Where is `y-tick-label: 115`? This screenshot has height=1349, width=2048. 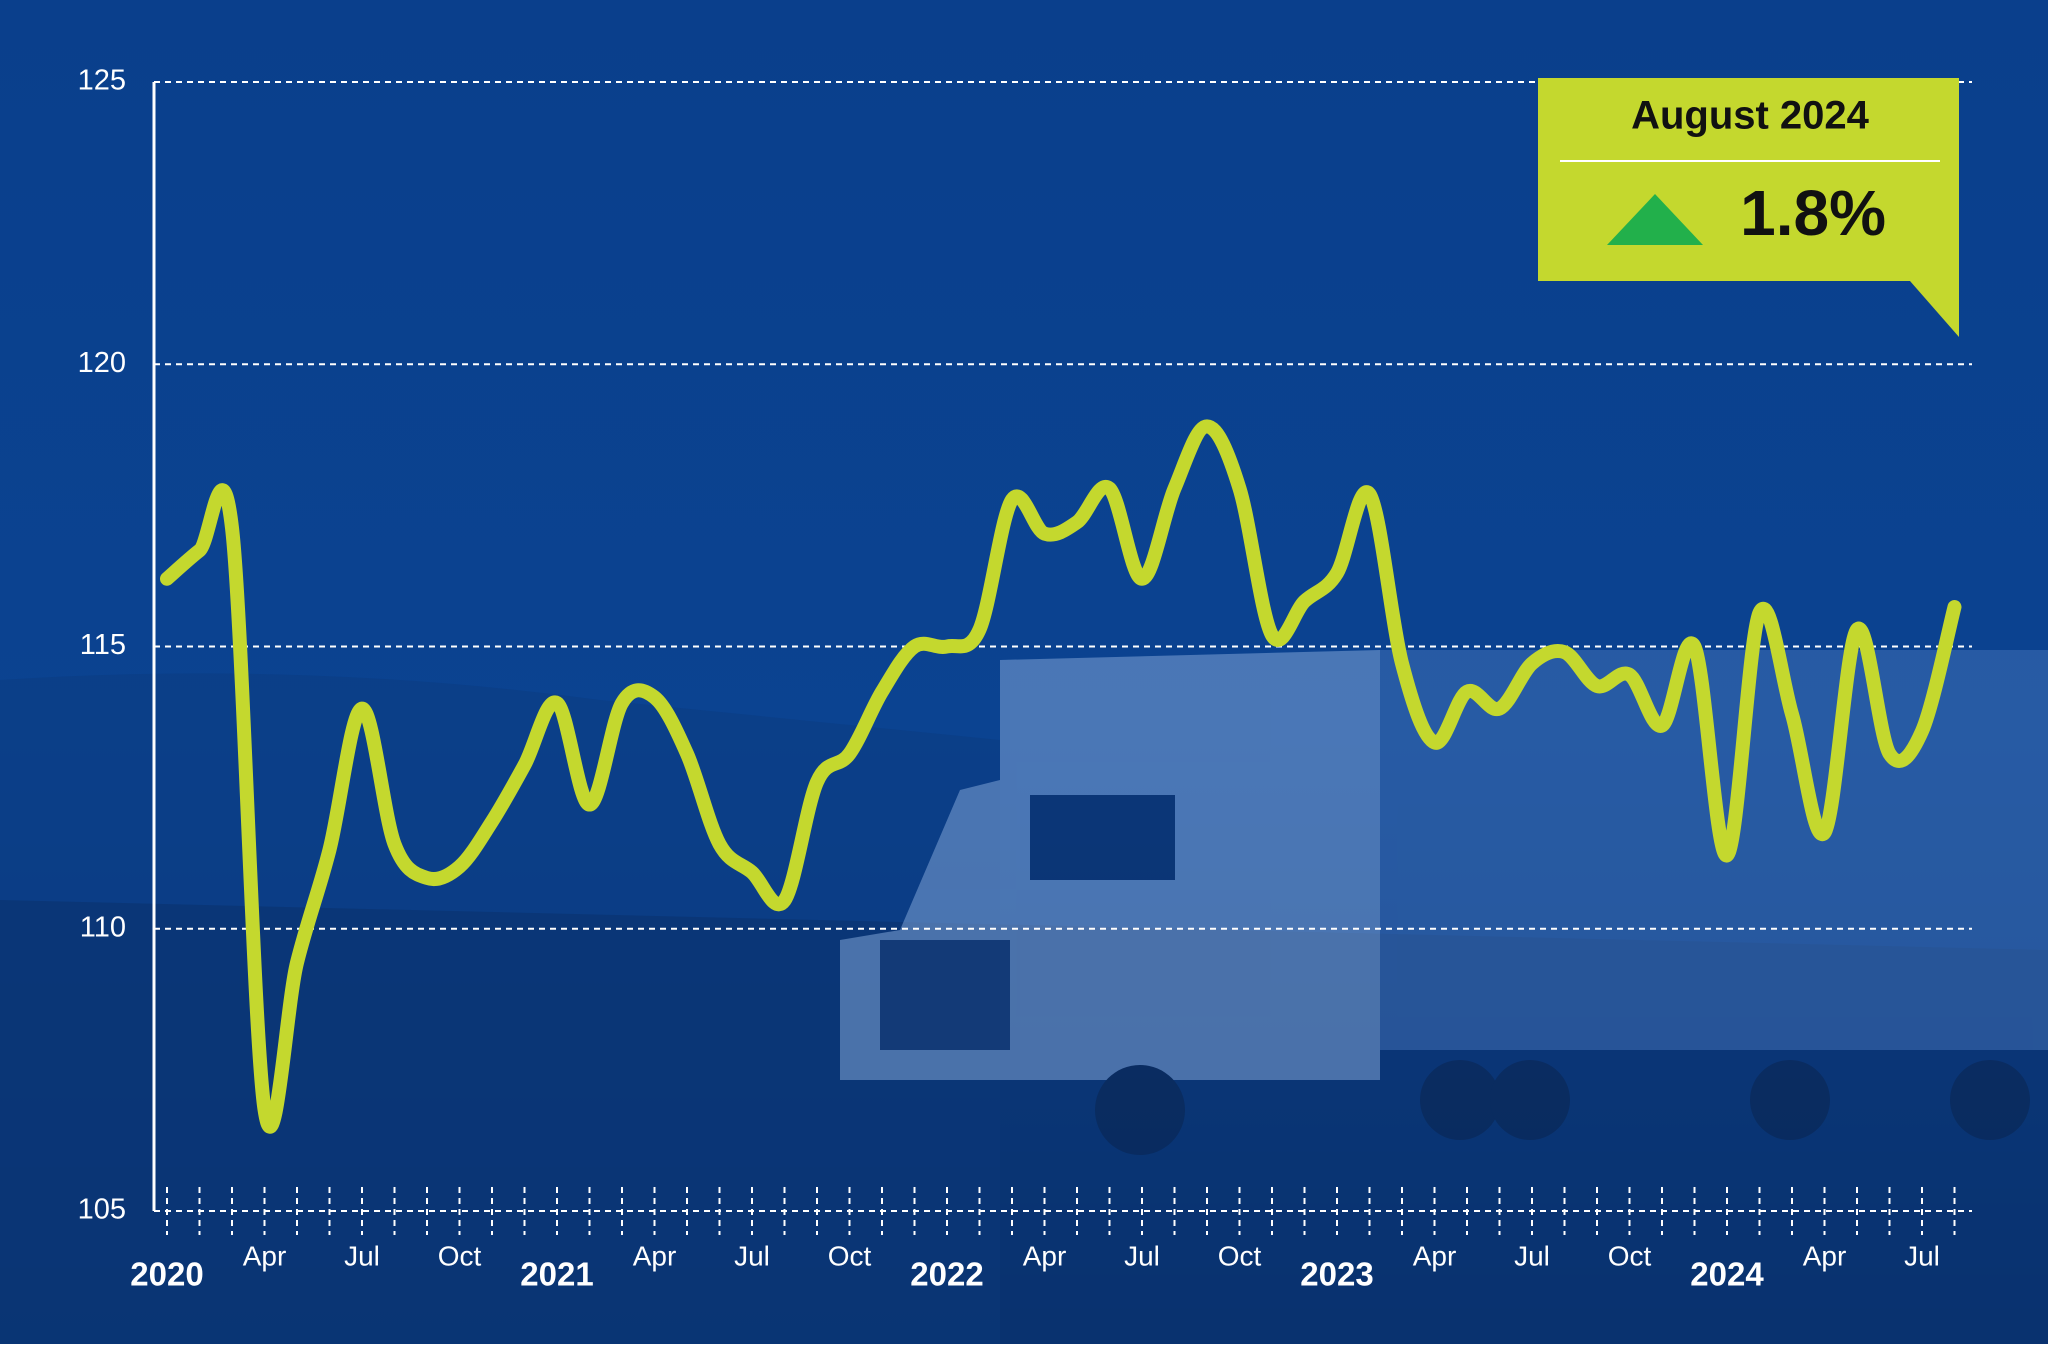
y-tick-label: 115 is located at coordinates (103, 645).